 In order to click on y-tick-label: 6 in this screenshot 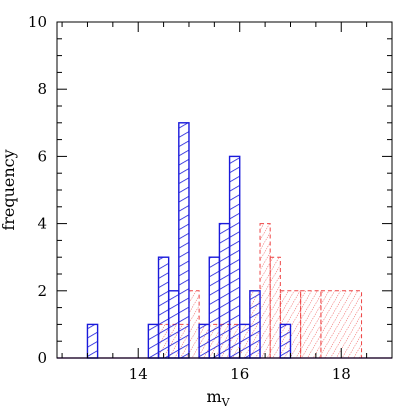, I will do `click(42, 156)`.